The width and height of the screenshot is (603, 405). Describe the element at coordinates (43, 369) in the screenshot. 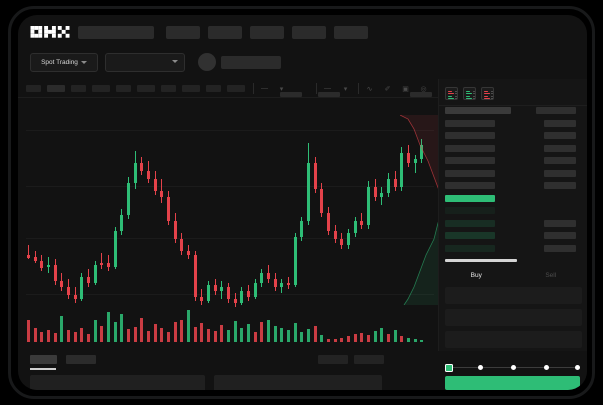

I see `active-tab-underline` at that location.